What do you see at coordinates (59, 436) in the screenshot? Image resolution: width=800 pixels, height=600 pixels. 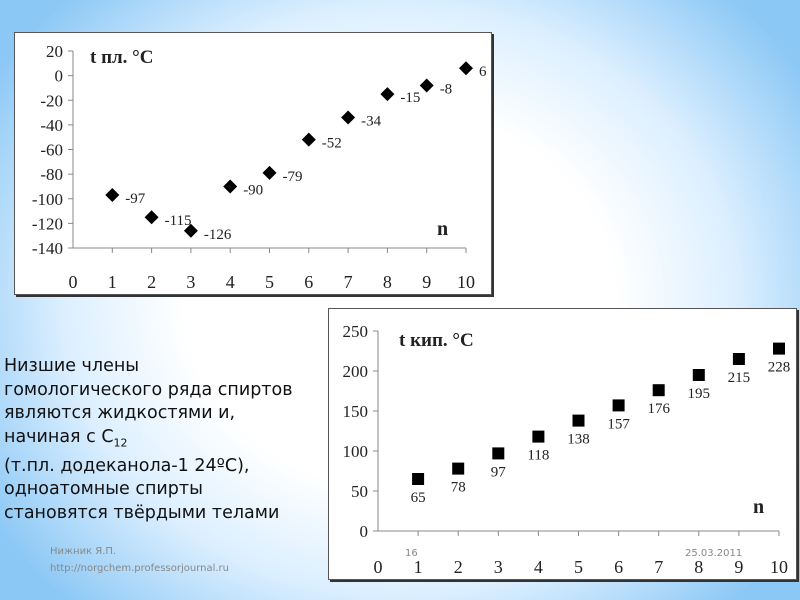 I see `description-fragment: начиная с С` at bounding box center [59, 436].